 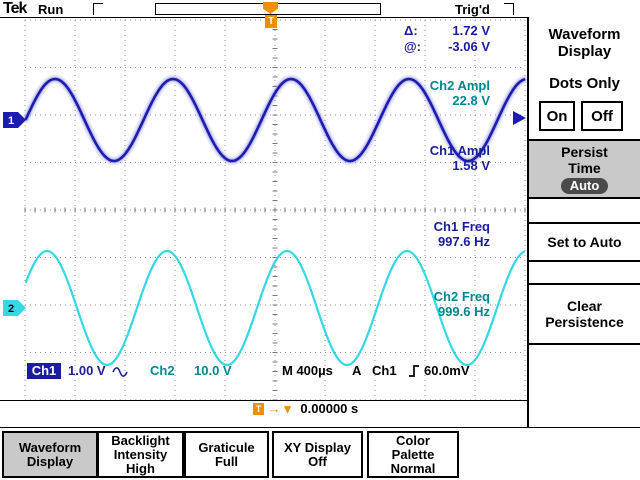 What do you see at coordinates (11, 309) in the screenshot?
I see `ch2-marker-label: 2` at bounding box center [11, 309].